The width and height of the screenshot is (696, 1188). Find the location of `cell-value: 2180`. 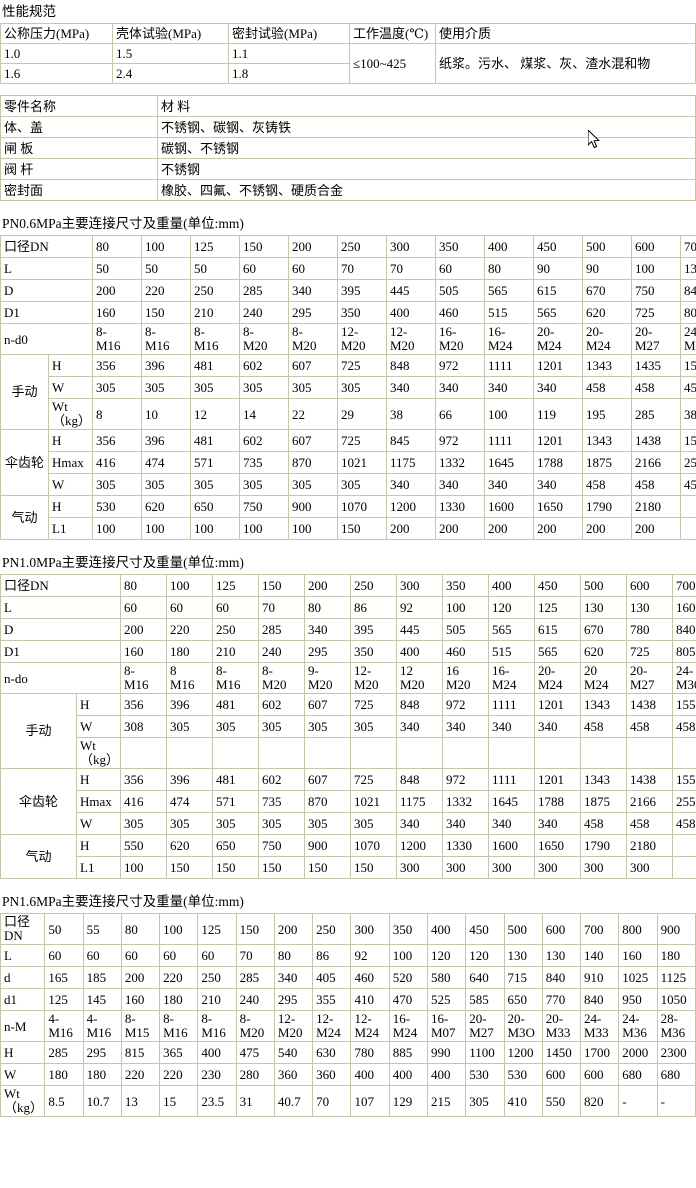

cell-value: 2180 is located at coordinates (656, 506).